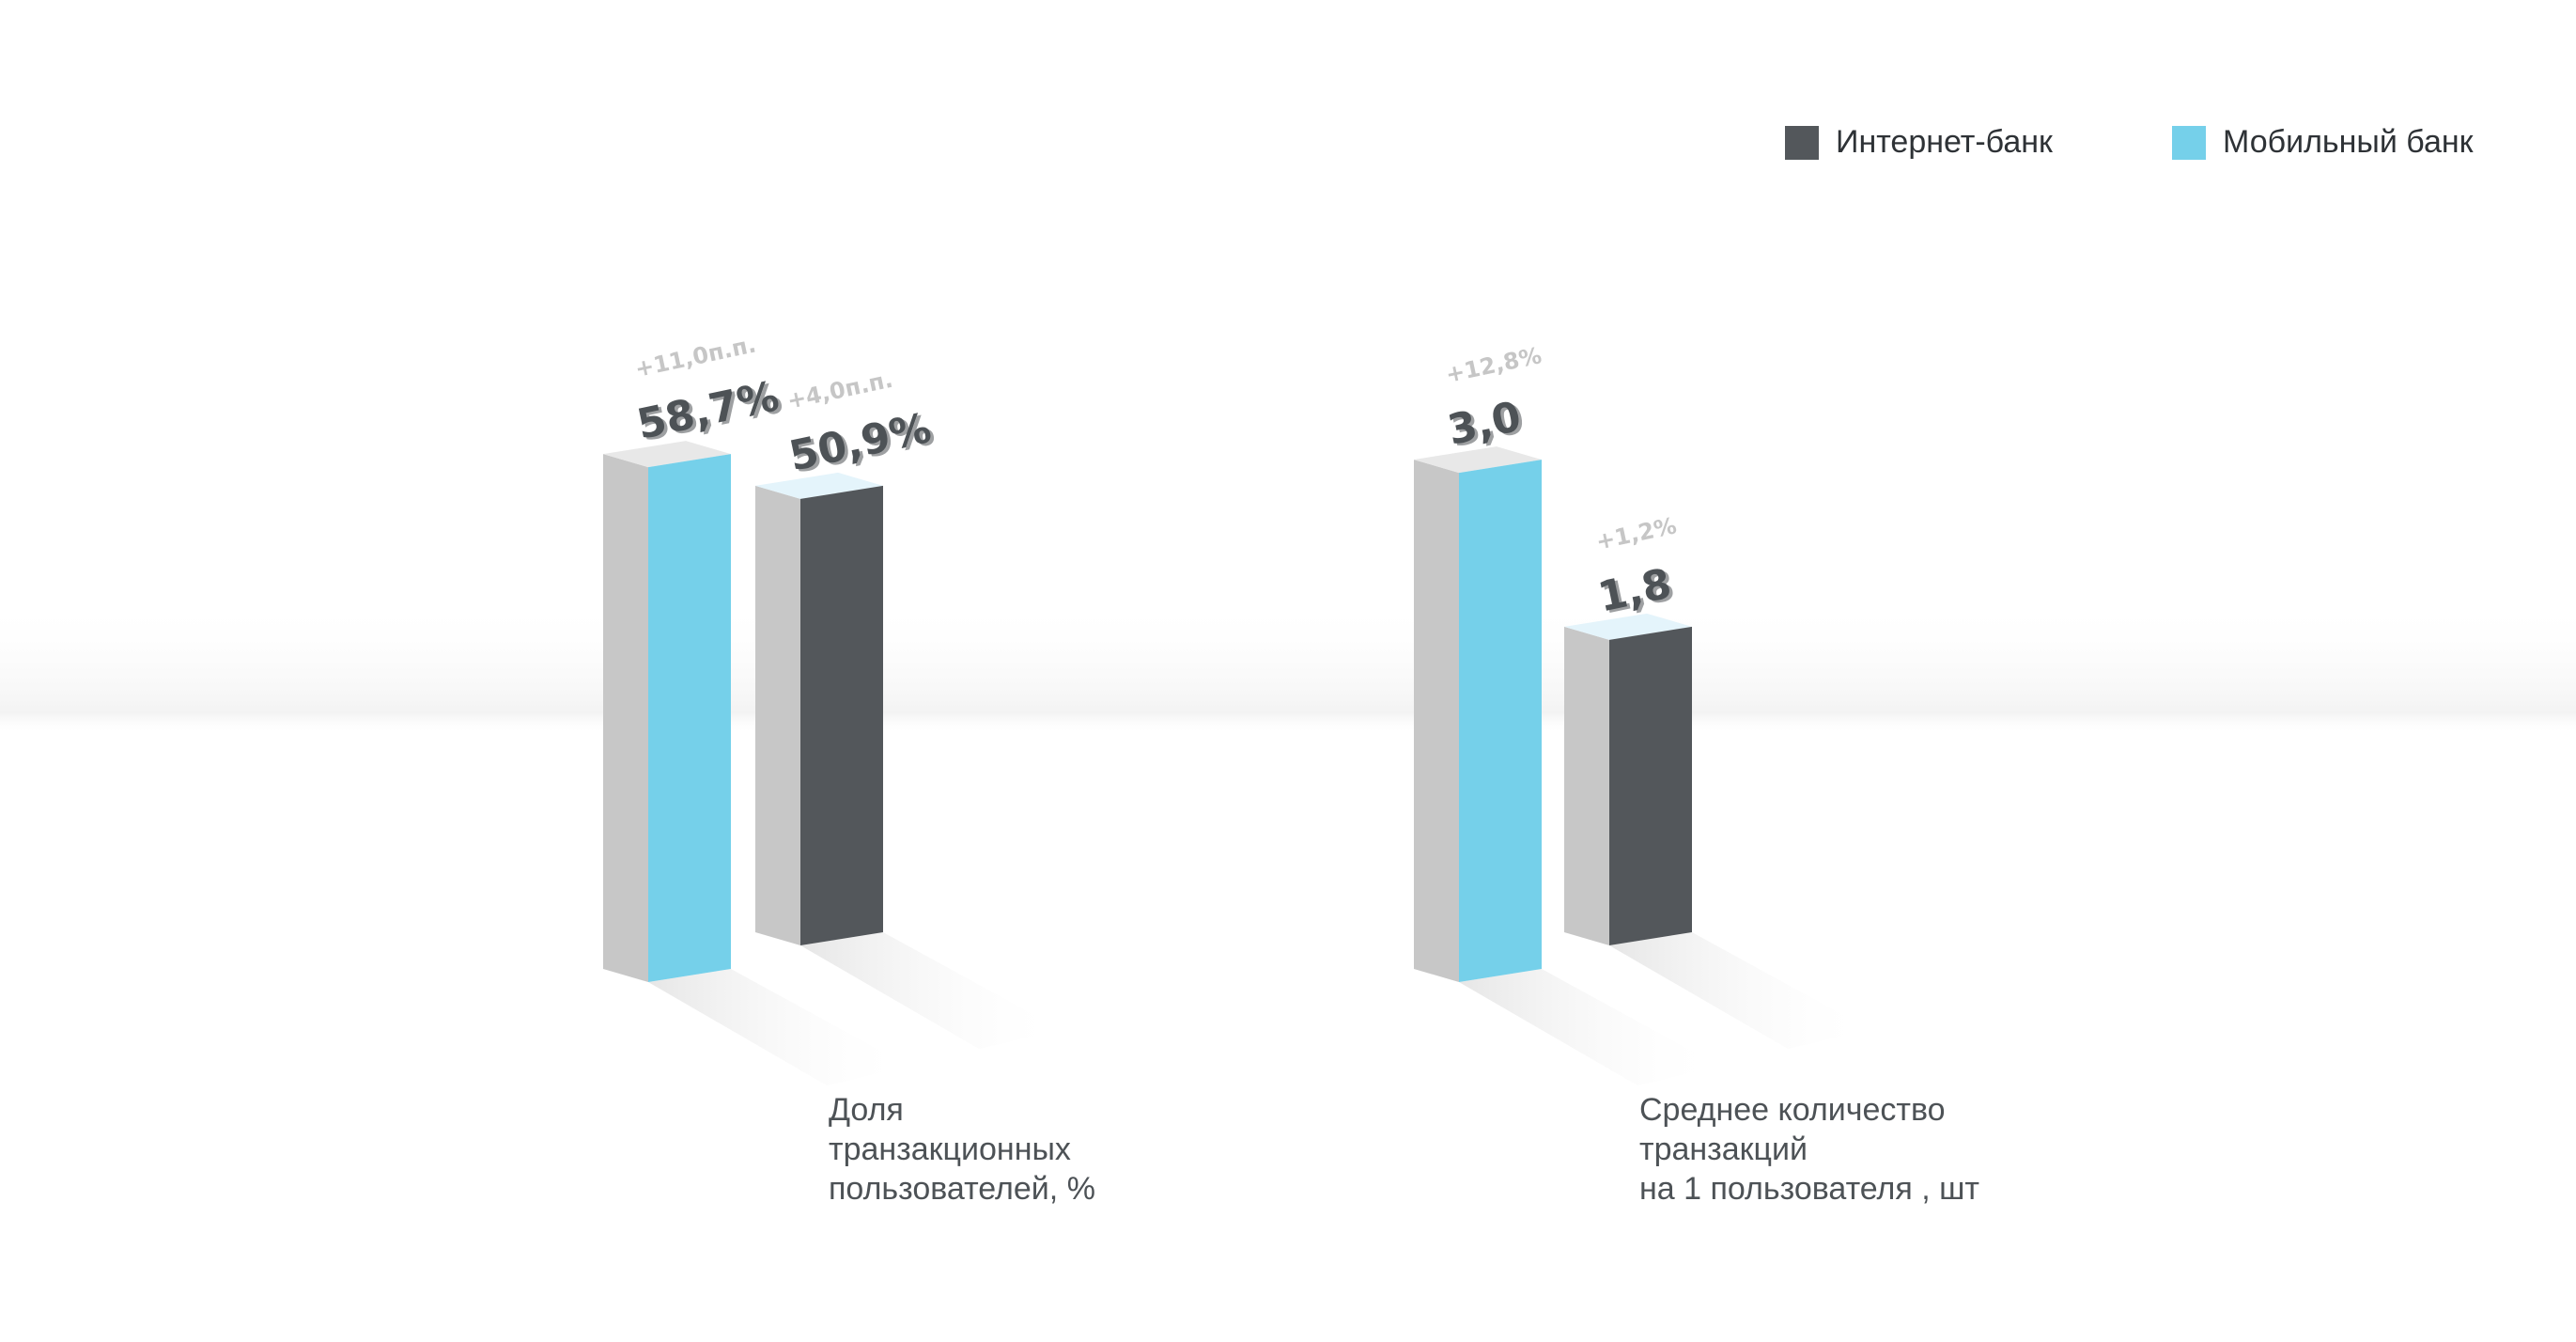 The image size is (2576, 1342). Describe the element at coordinates (841, 715) in the screenshot. I see `group-1-internet-bar` at that location.